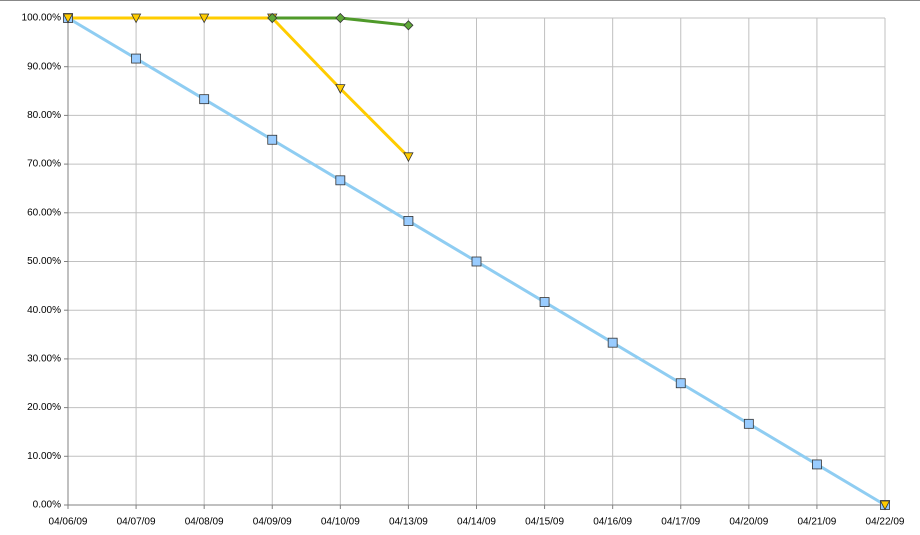 Image resolution: width=920 pixels, height=535 pixels. What do you see at coordinates (612, 522) in the screenshot?
I see `x-tick-label: 04/16/09` at bounding box center [612, 522].